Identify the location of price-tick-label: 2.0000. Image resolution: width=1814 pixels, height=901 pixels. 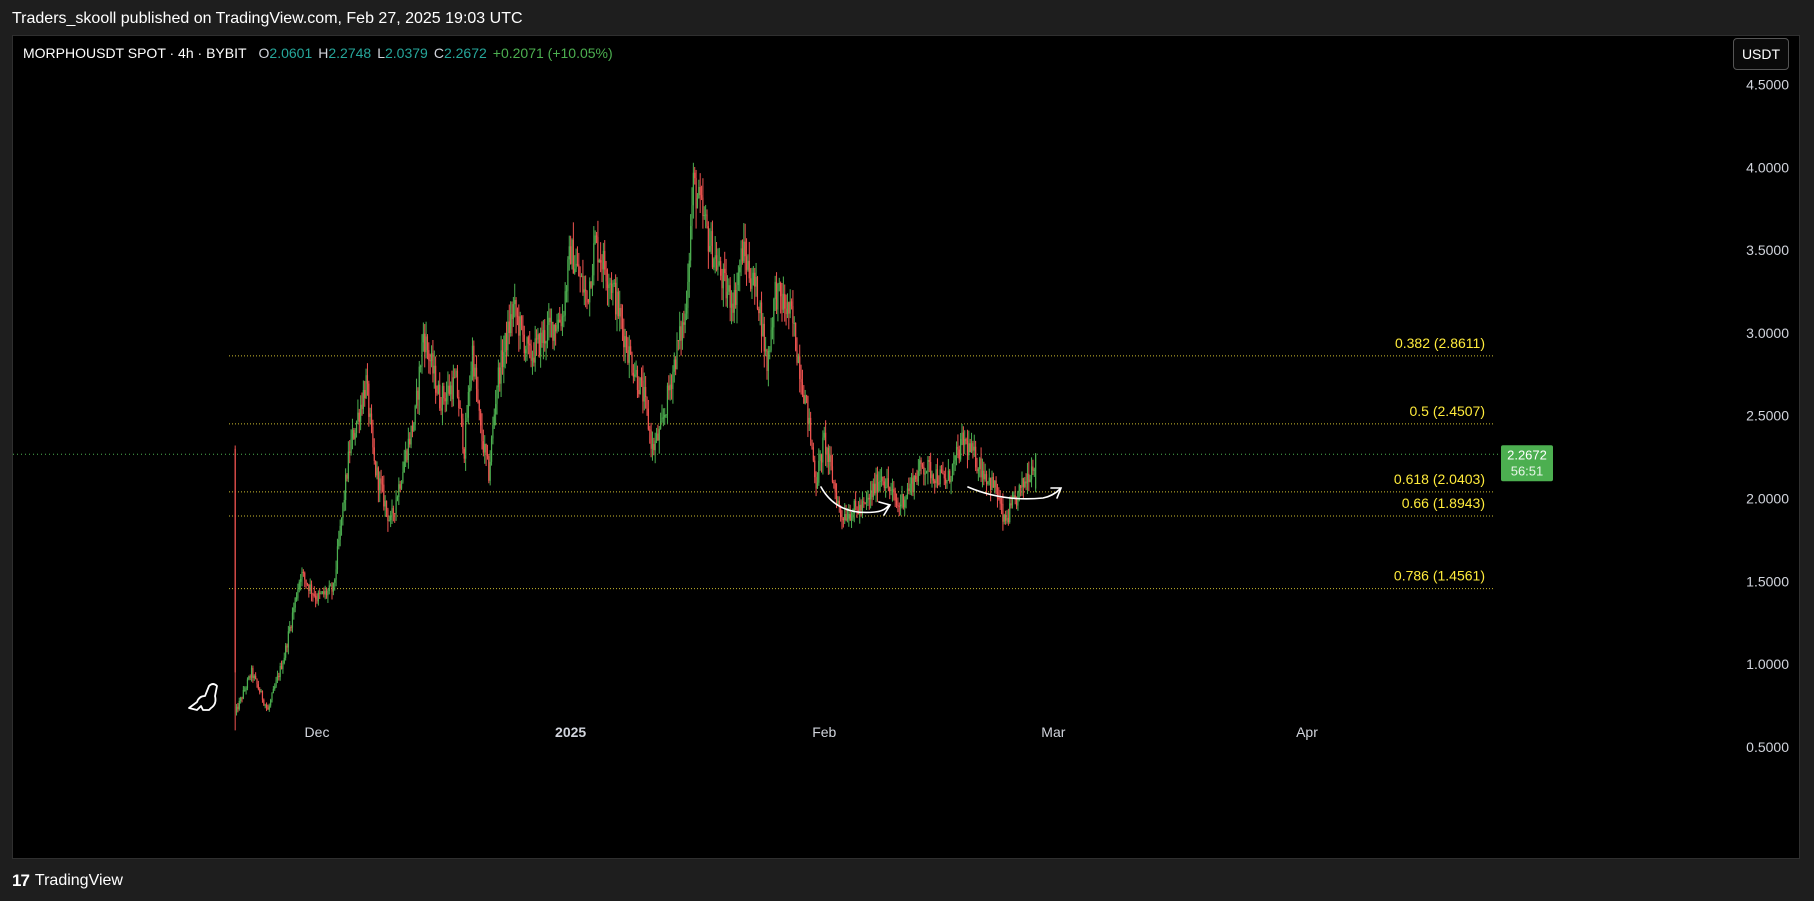
(1767, 499).